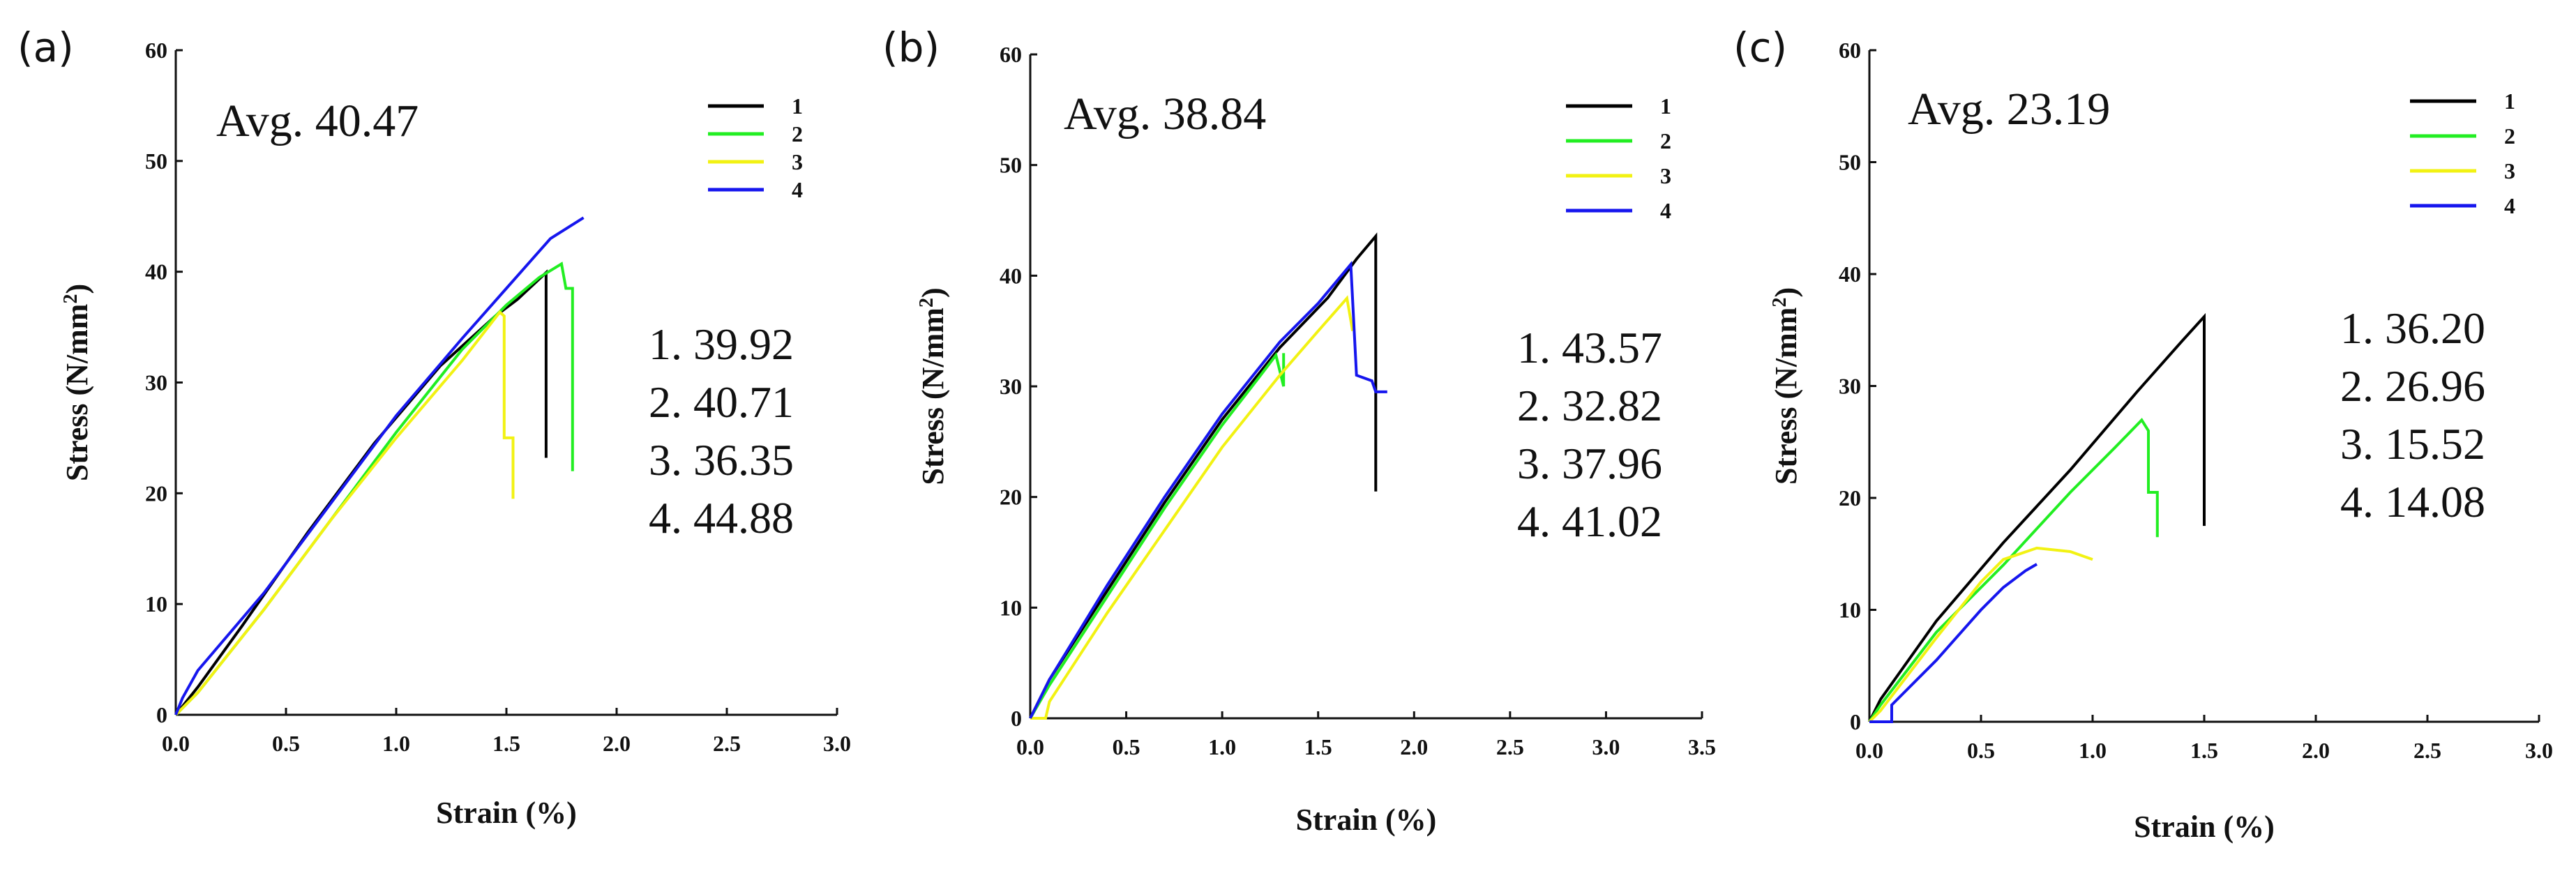  What do you see at coordinates (721, 402) in the screenshot?
I see `annotation-value: 2. 40.71` at bounding box center [721, 402].